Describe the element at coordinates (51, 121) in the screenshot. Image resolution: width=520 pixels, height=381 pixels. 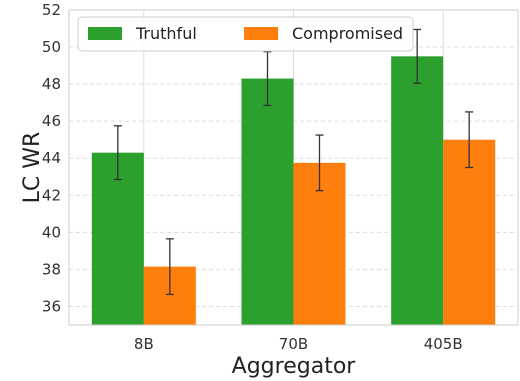
I see `y-tick-label: 46` at that location.